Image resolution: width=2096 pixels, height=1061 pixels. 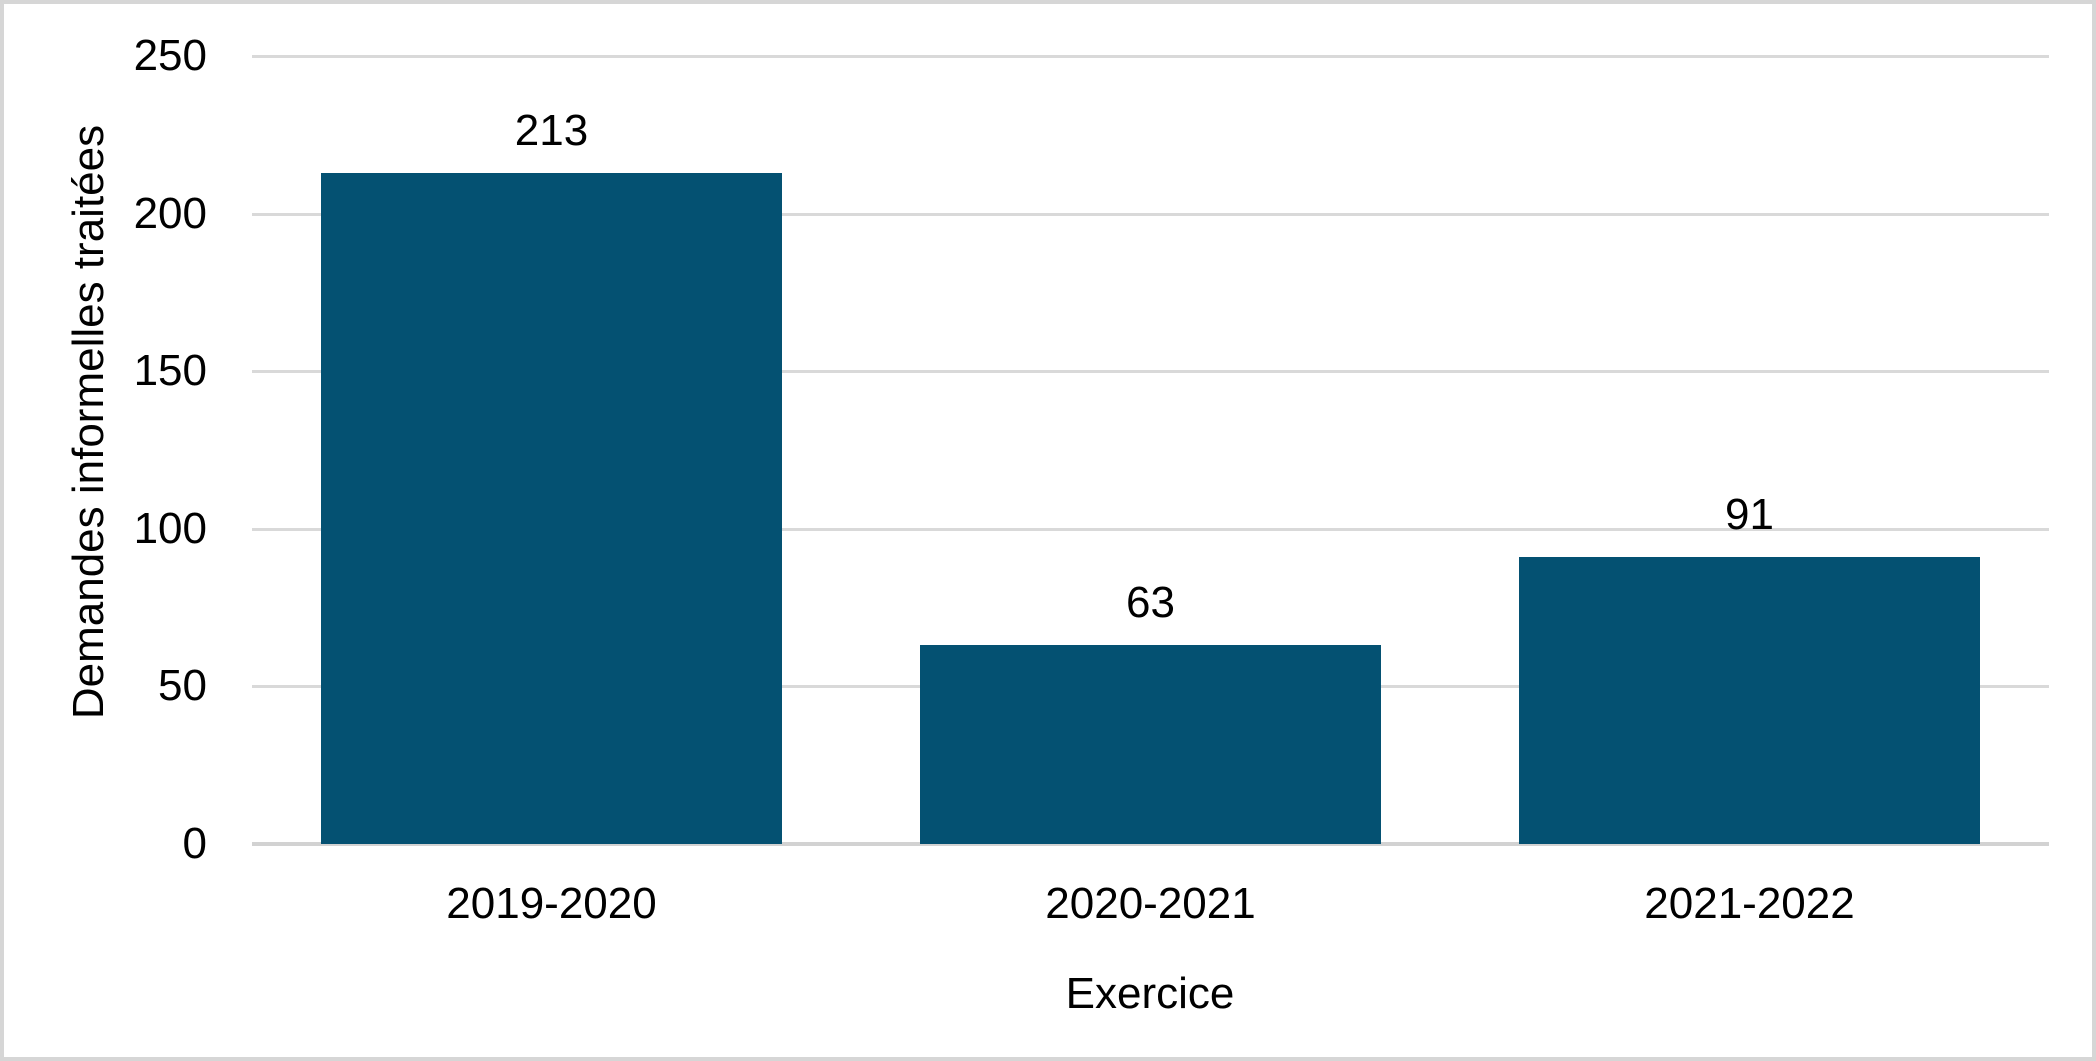 What do you see at coordinates (170, 55) in the screenshot?
I see `y-tick-label: 250` at bounding box center [170, 55].